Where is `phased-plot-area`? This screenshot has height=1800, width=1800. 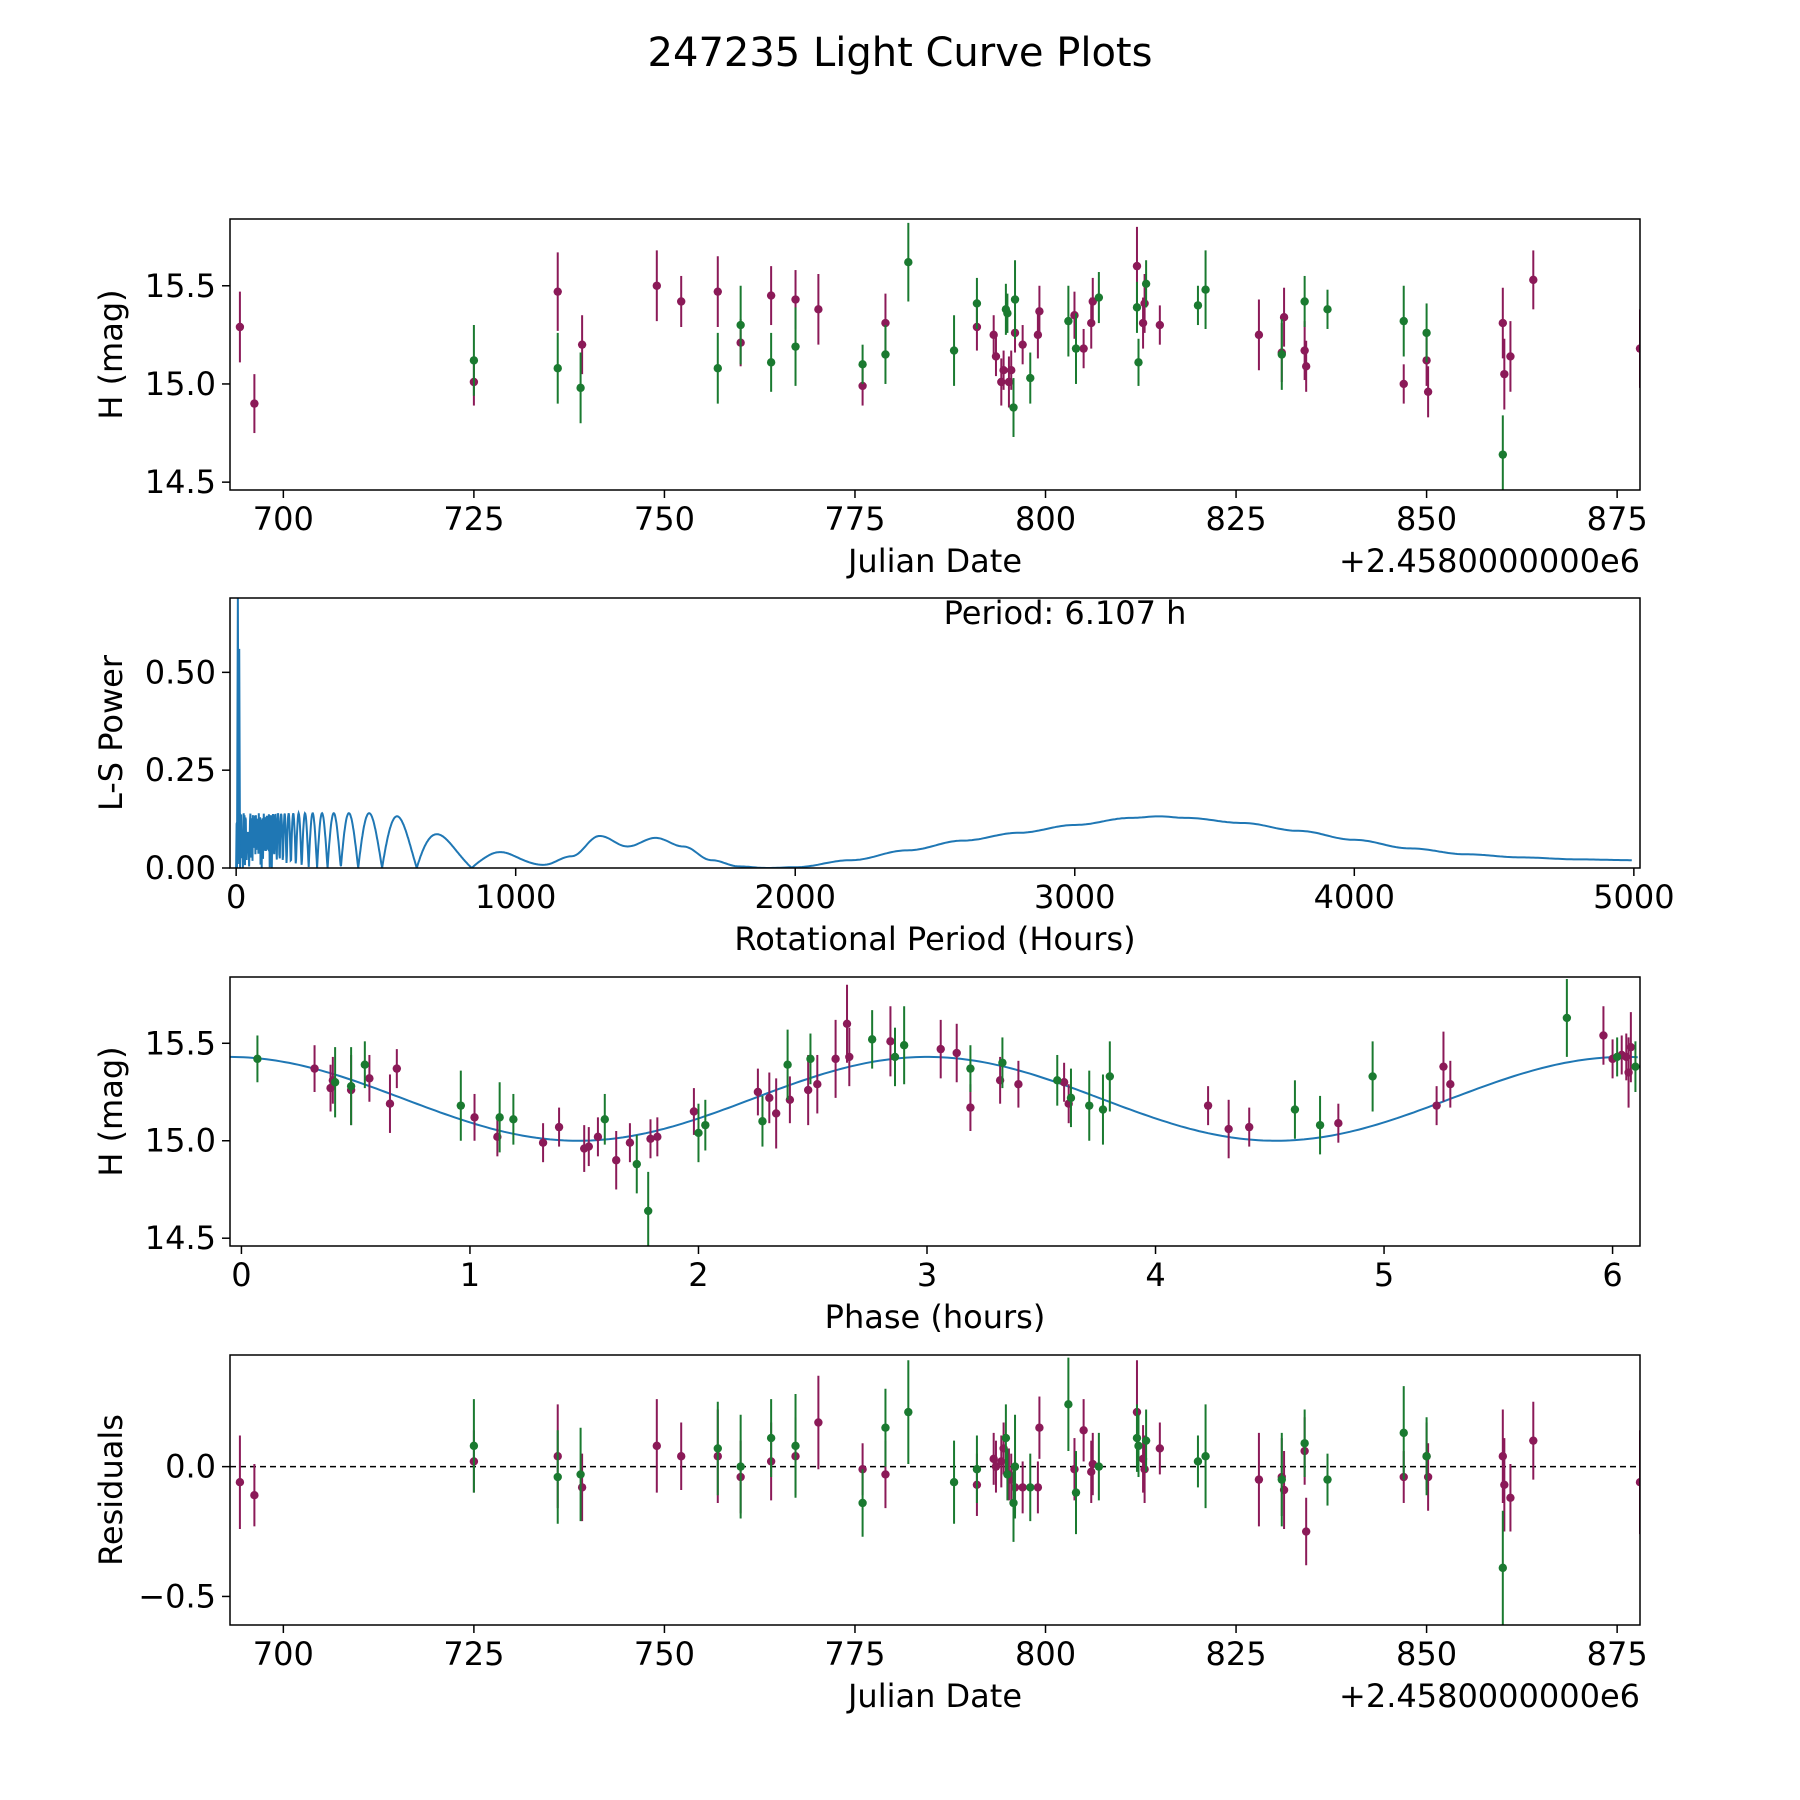
phased-plot-area is located at coordinates (935, 1112).